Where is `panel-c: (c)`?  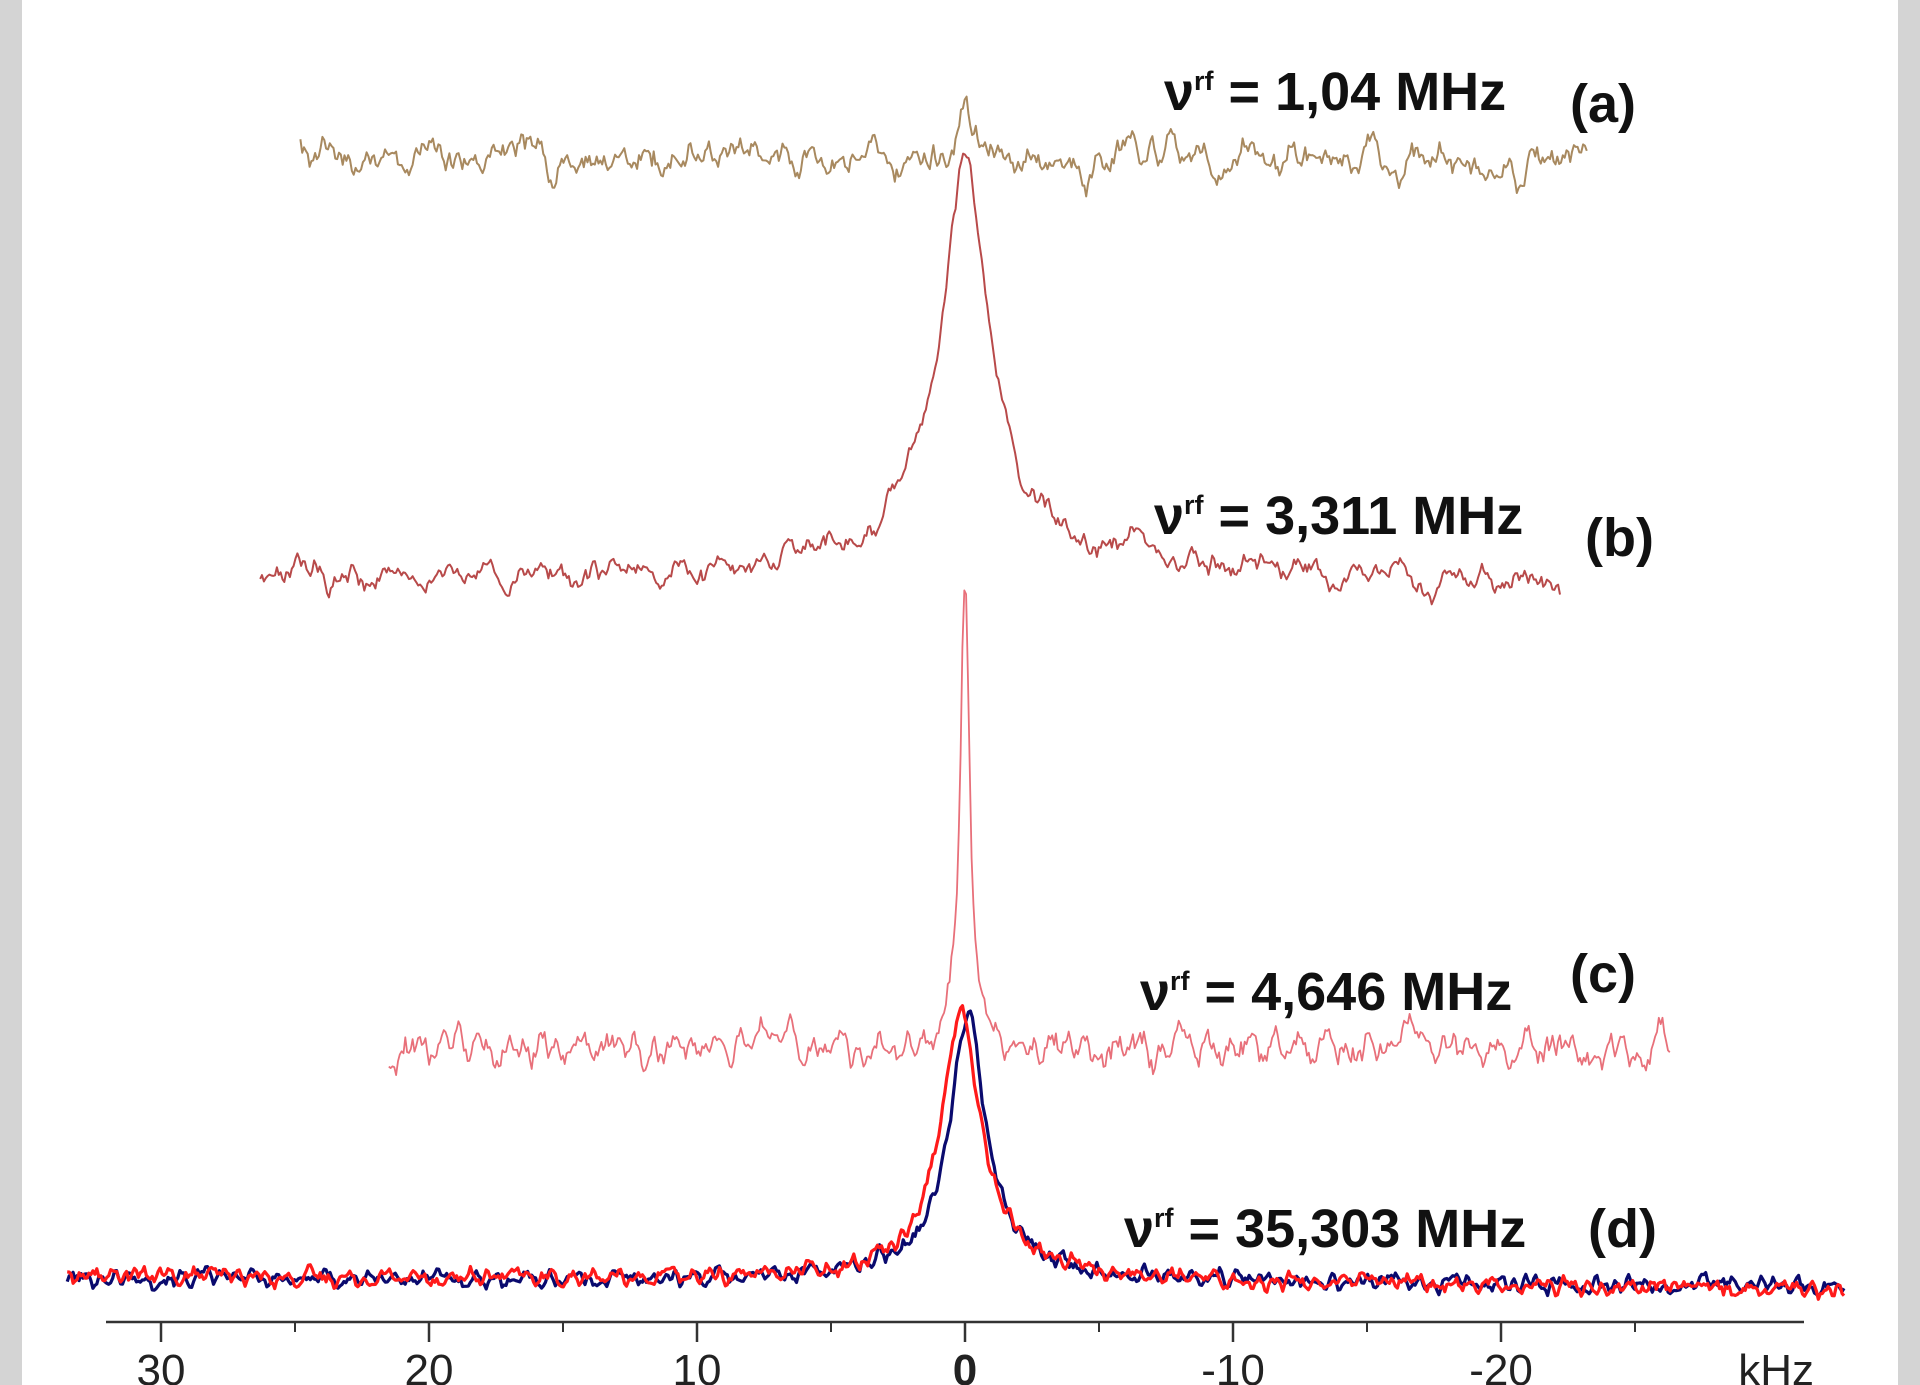 panel-c: (c) is located at coordinates (1603, 974).